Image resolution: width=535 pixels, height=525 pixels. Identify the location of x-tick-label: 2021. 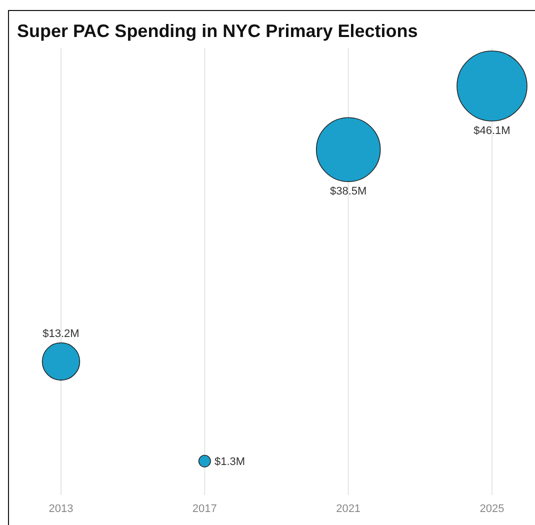
(348, 509).